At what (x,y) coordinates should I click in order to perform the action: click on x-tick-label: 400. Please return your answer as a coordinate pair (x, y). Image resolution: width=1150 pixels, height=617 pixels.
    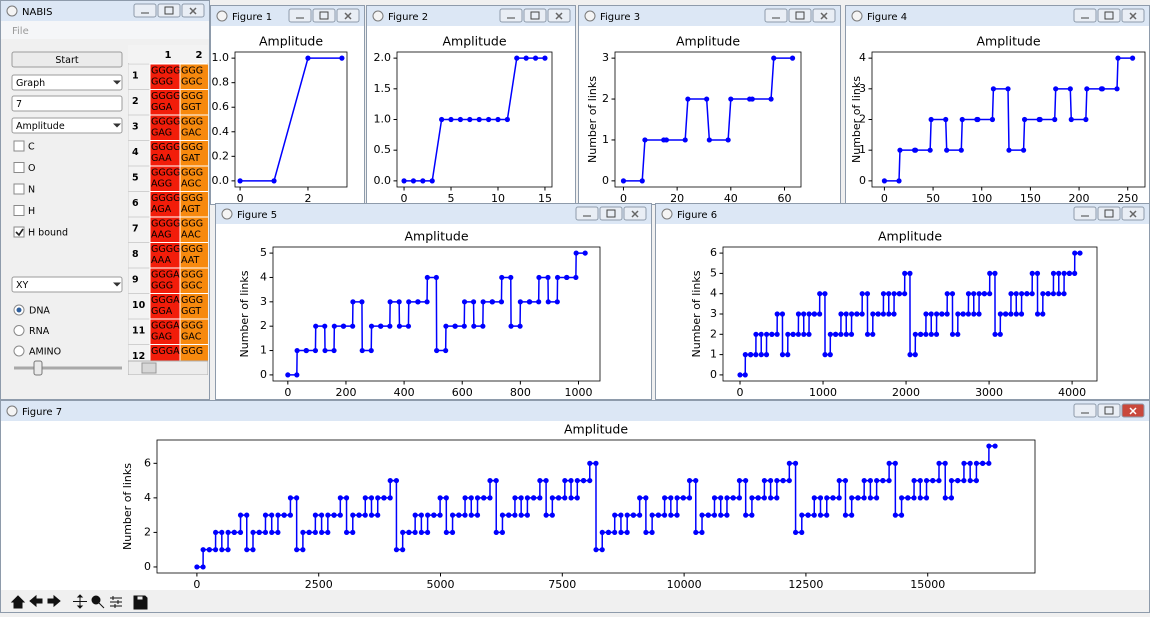
    Looking at the image, I should click on (404, 392).